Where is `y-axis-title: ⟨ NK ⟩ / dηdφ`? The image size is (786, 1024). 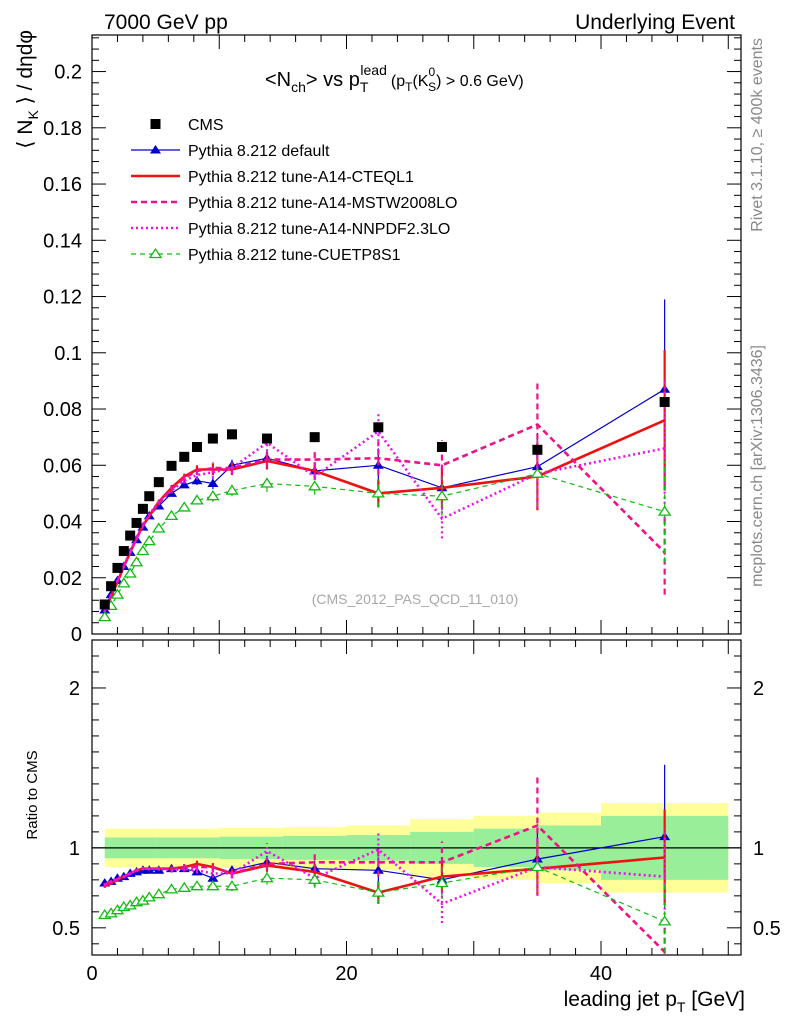 y-axis-title: ⟨ NK ⟩ / dηdφ is located at coordinates (27, 89).